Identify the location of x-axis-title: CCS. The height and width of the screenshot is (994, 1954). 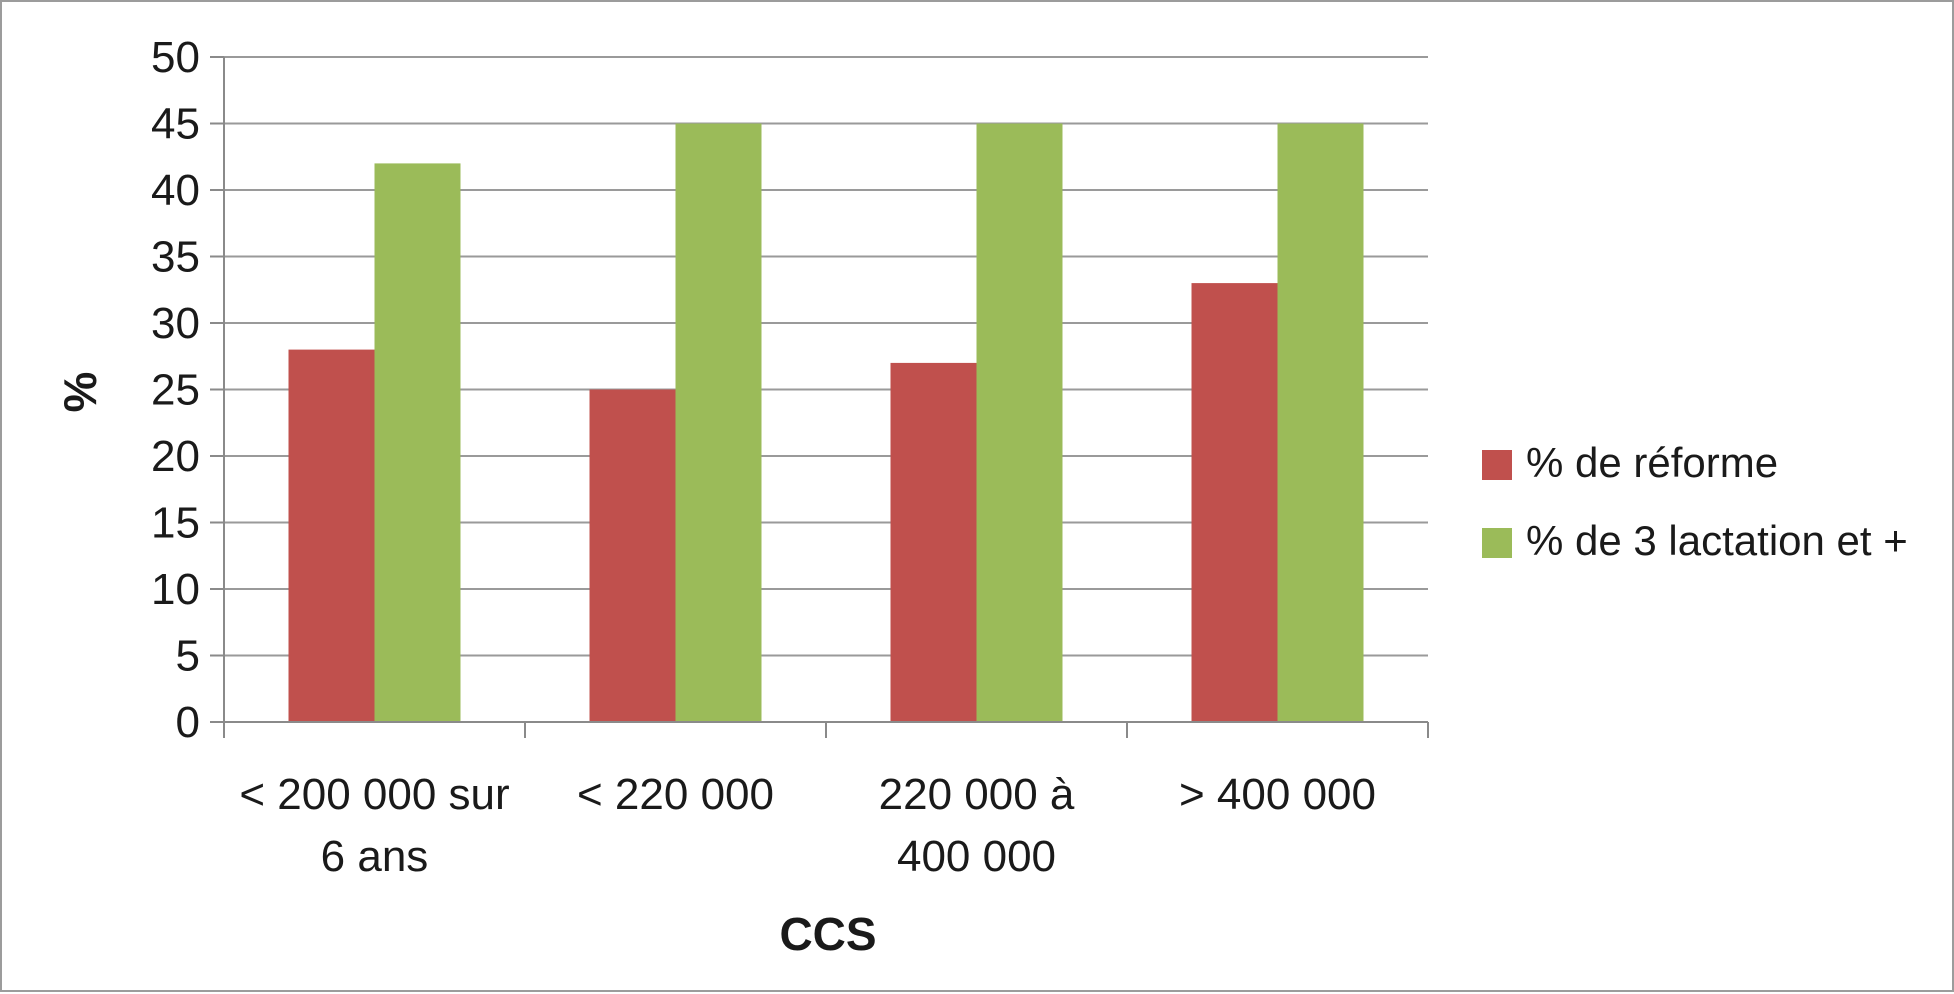
(827, 934).